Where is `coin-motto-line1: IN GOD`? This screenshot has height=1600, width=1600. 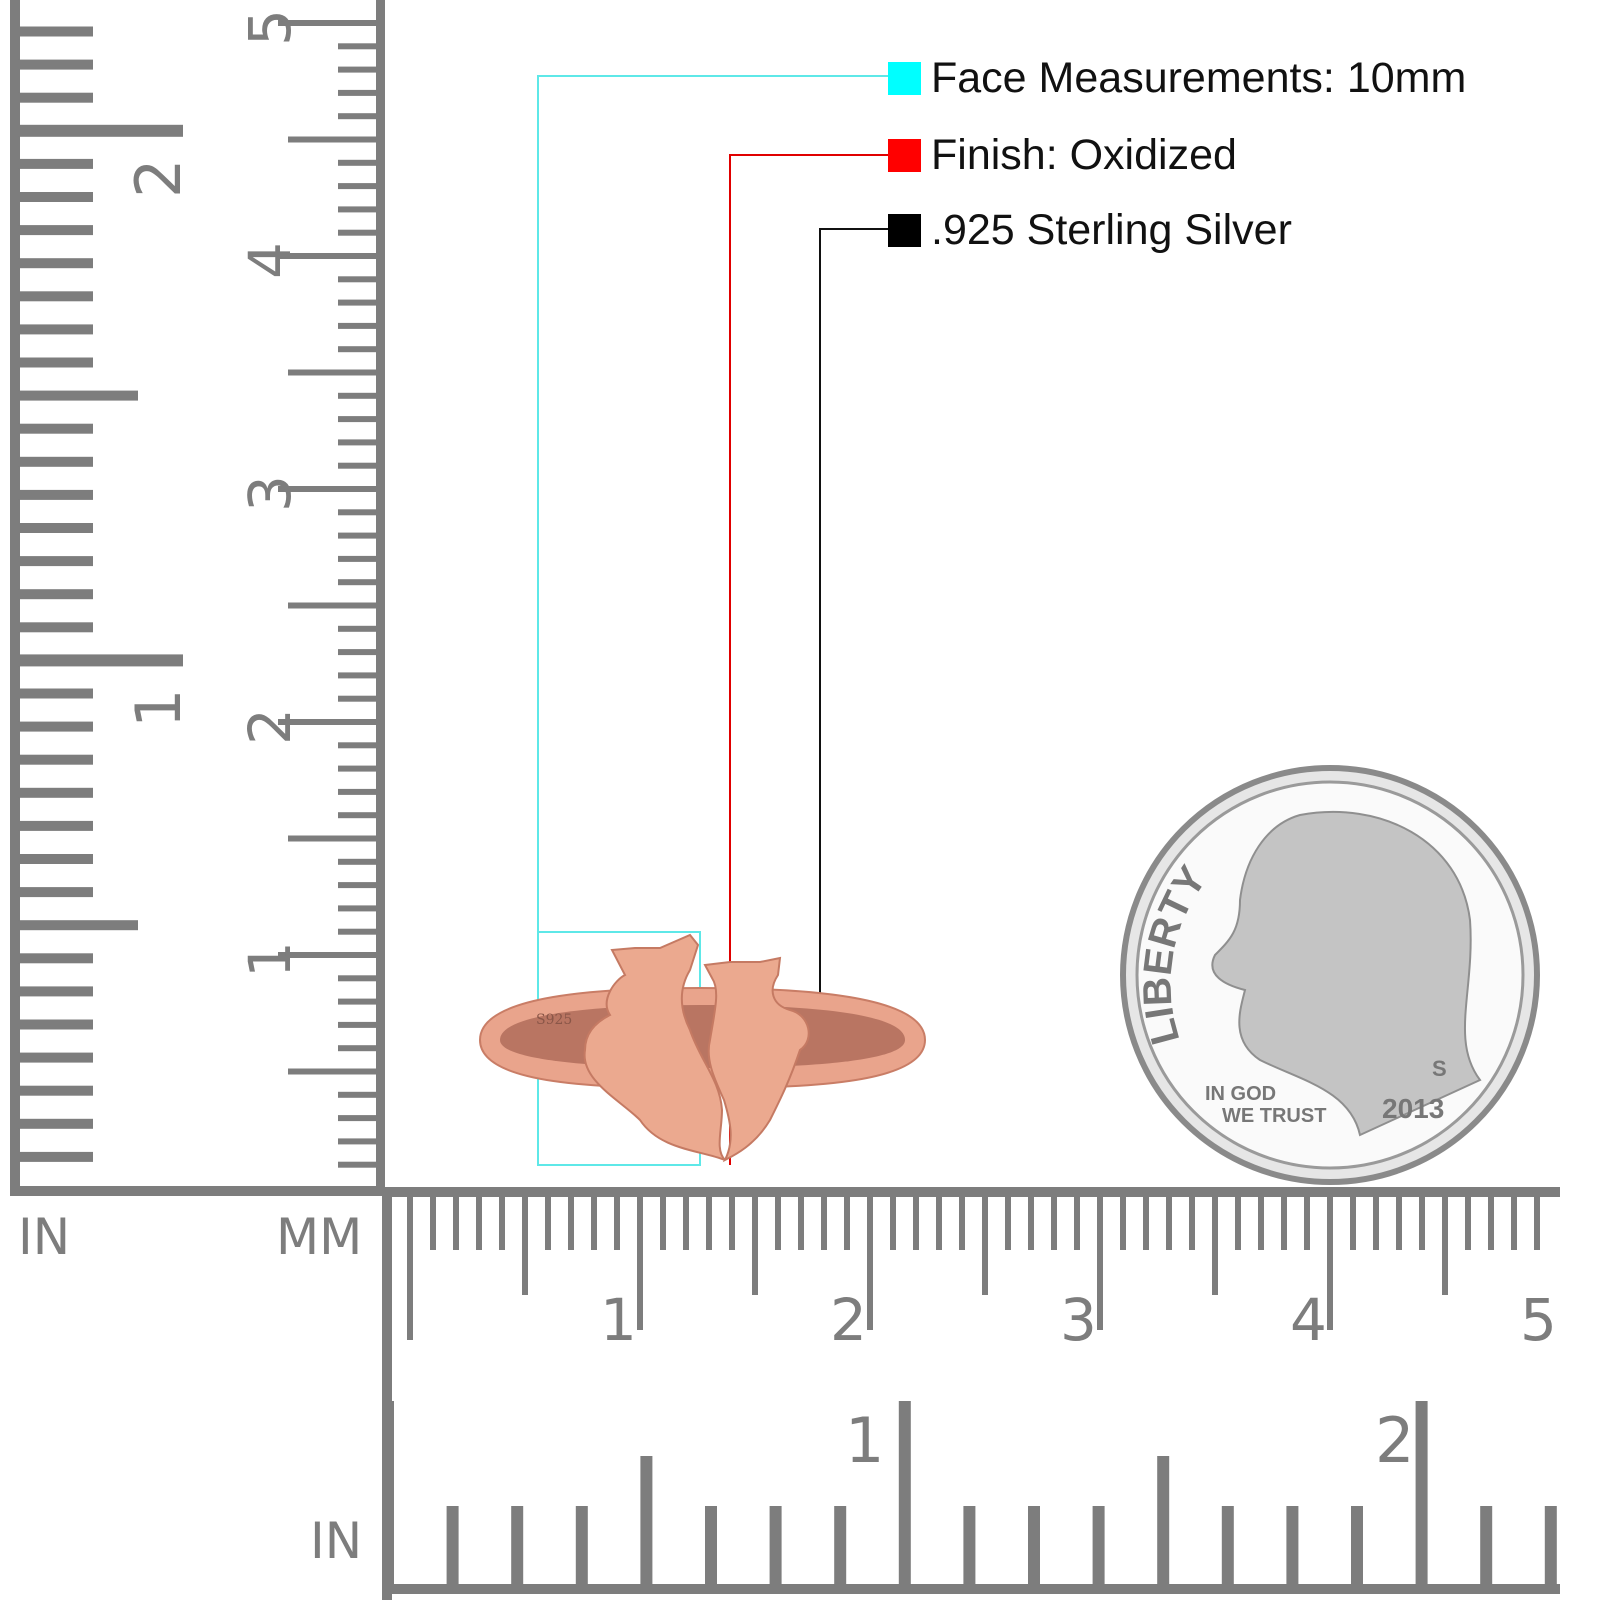
coin-motto-line1: IN GOD is located at coordinates (1240, 1094).